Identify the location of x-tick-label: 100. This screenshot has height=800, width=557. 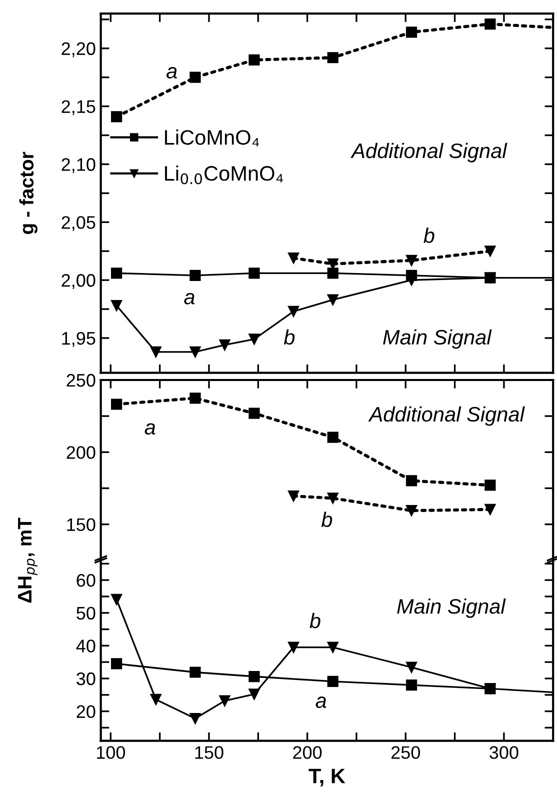
(111, 752).